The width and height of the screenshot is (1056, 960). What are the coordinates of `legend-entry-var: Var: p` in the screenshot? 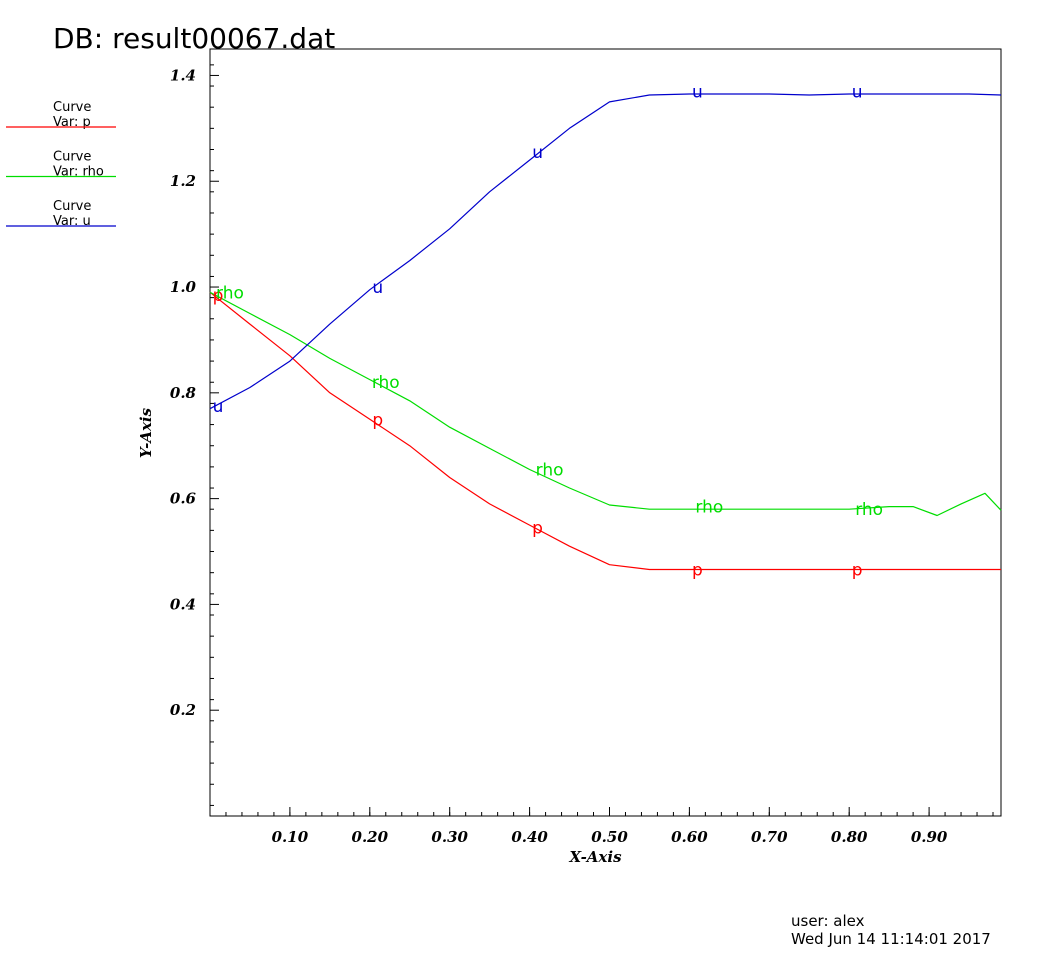 It's located at (72, 122).